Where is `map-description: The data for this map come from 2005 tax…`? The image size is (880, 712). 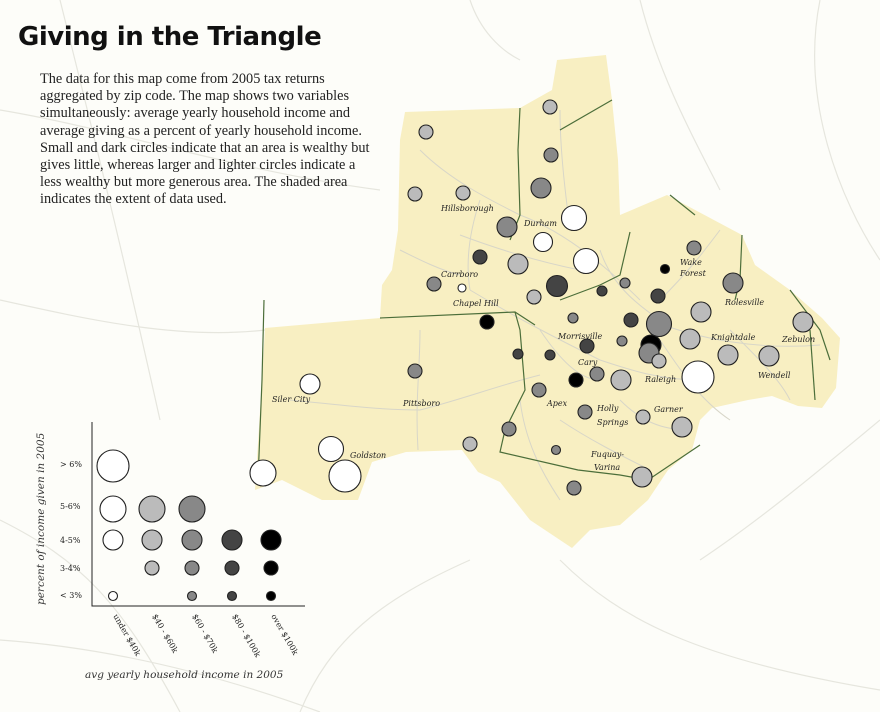
map-description: The data for this map come from 2005 tax… is located at coordinates (205, 139).